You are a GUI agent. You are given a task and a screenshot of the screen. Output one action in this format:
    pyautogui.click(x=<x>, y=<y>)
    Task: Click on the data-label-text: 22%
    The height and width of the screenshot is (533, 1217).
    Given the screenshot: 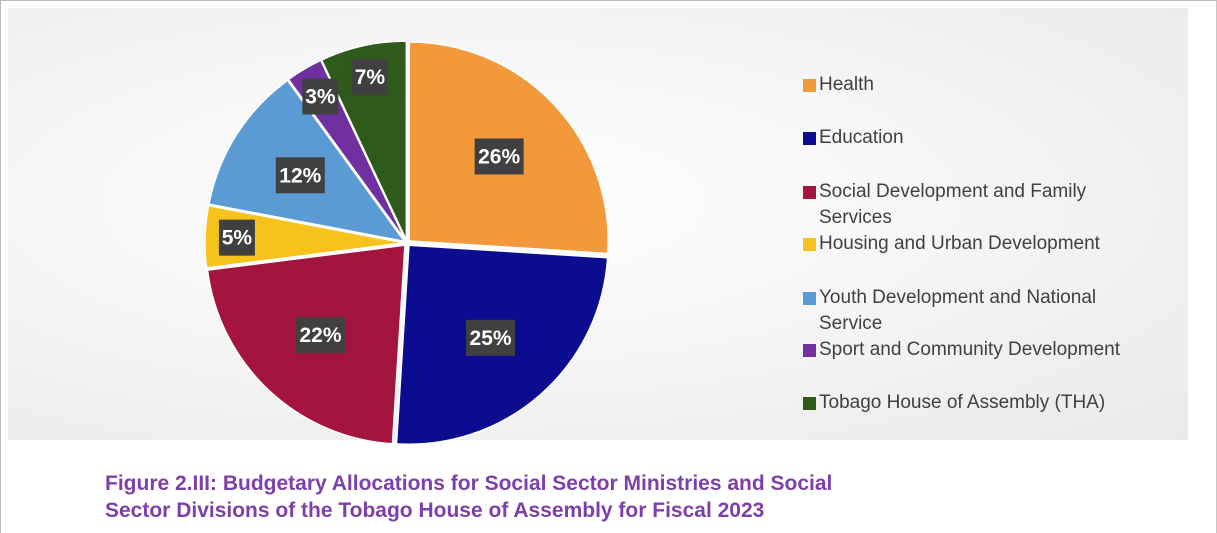 What is the action you would take?
    pyautogui.click(x=320, y=335)
    